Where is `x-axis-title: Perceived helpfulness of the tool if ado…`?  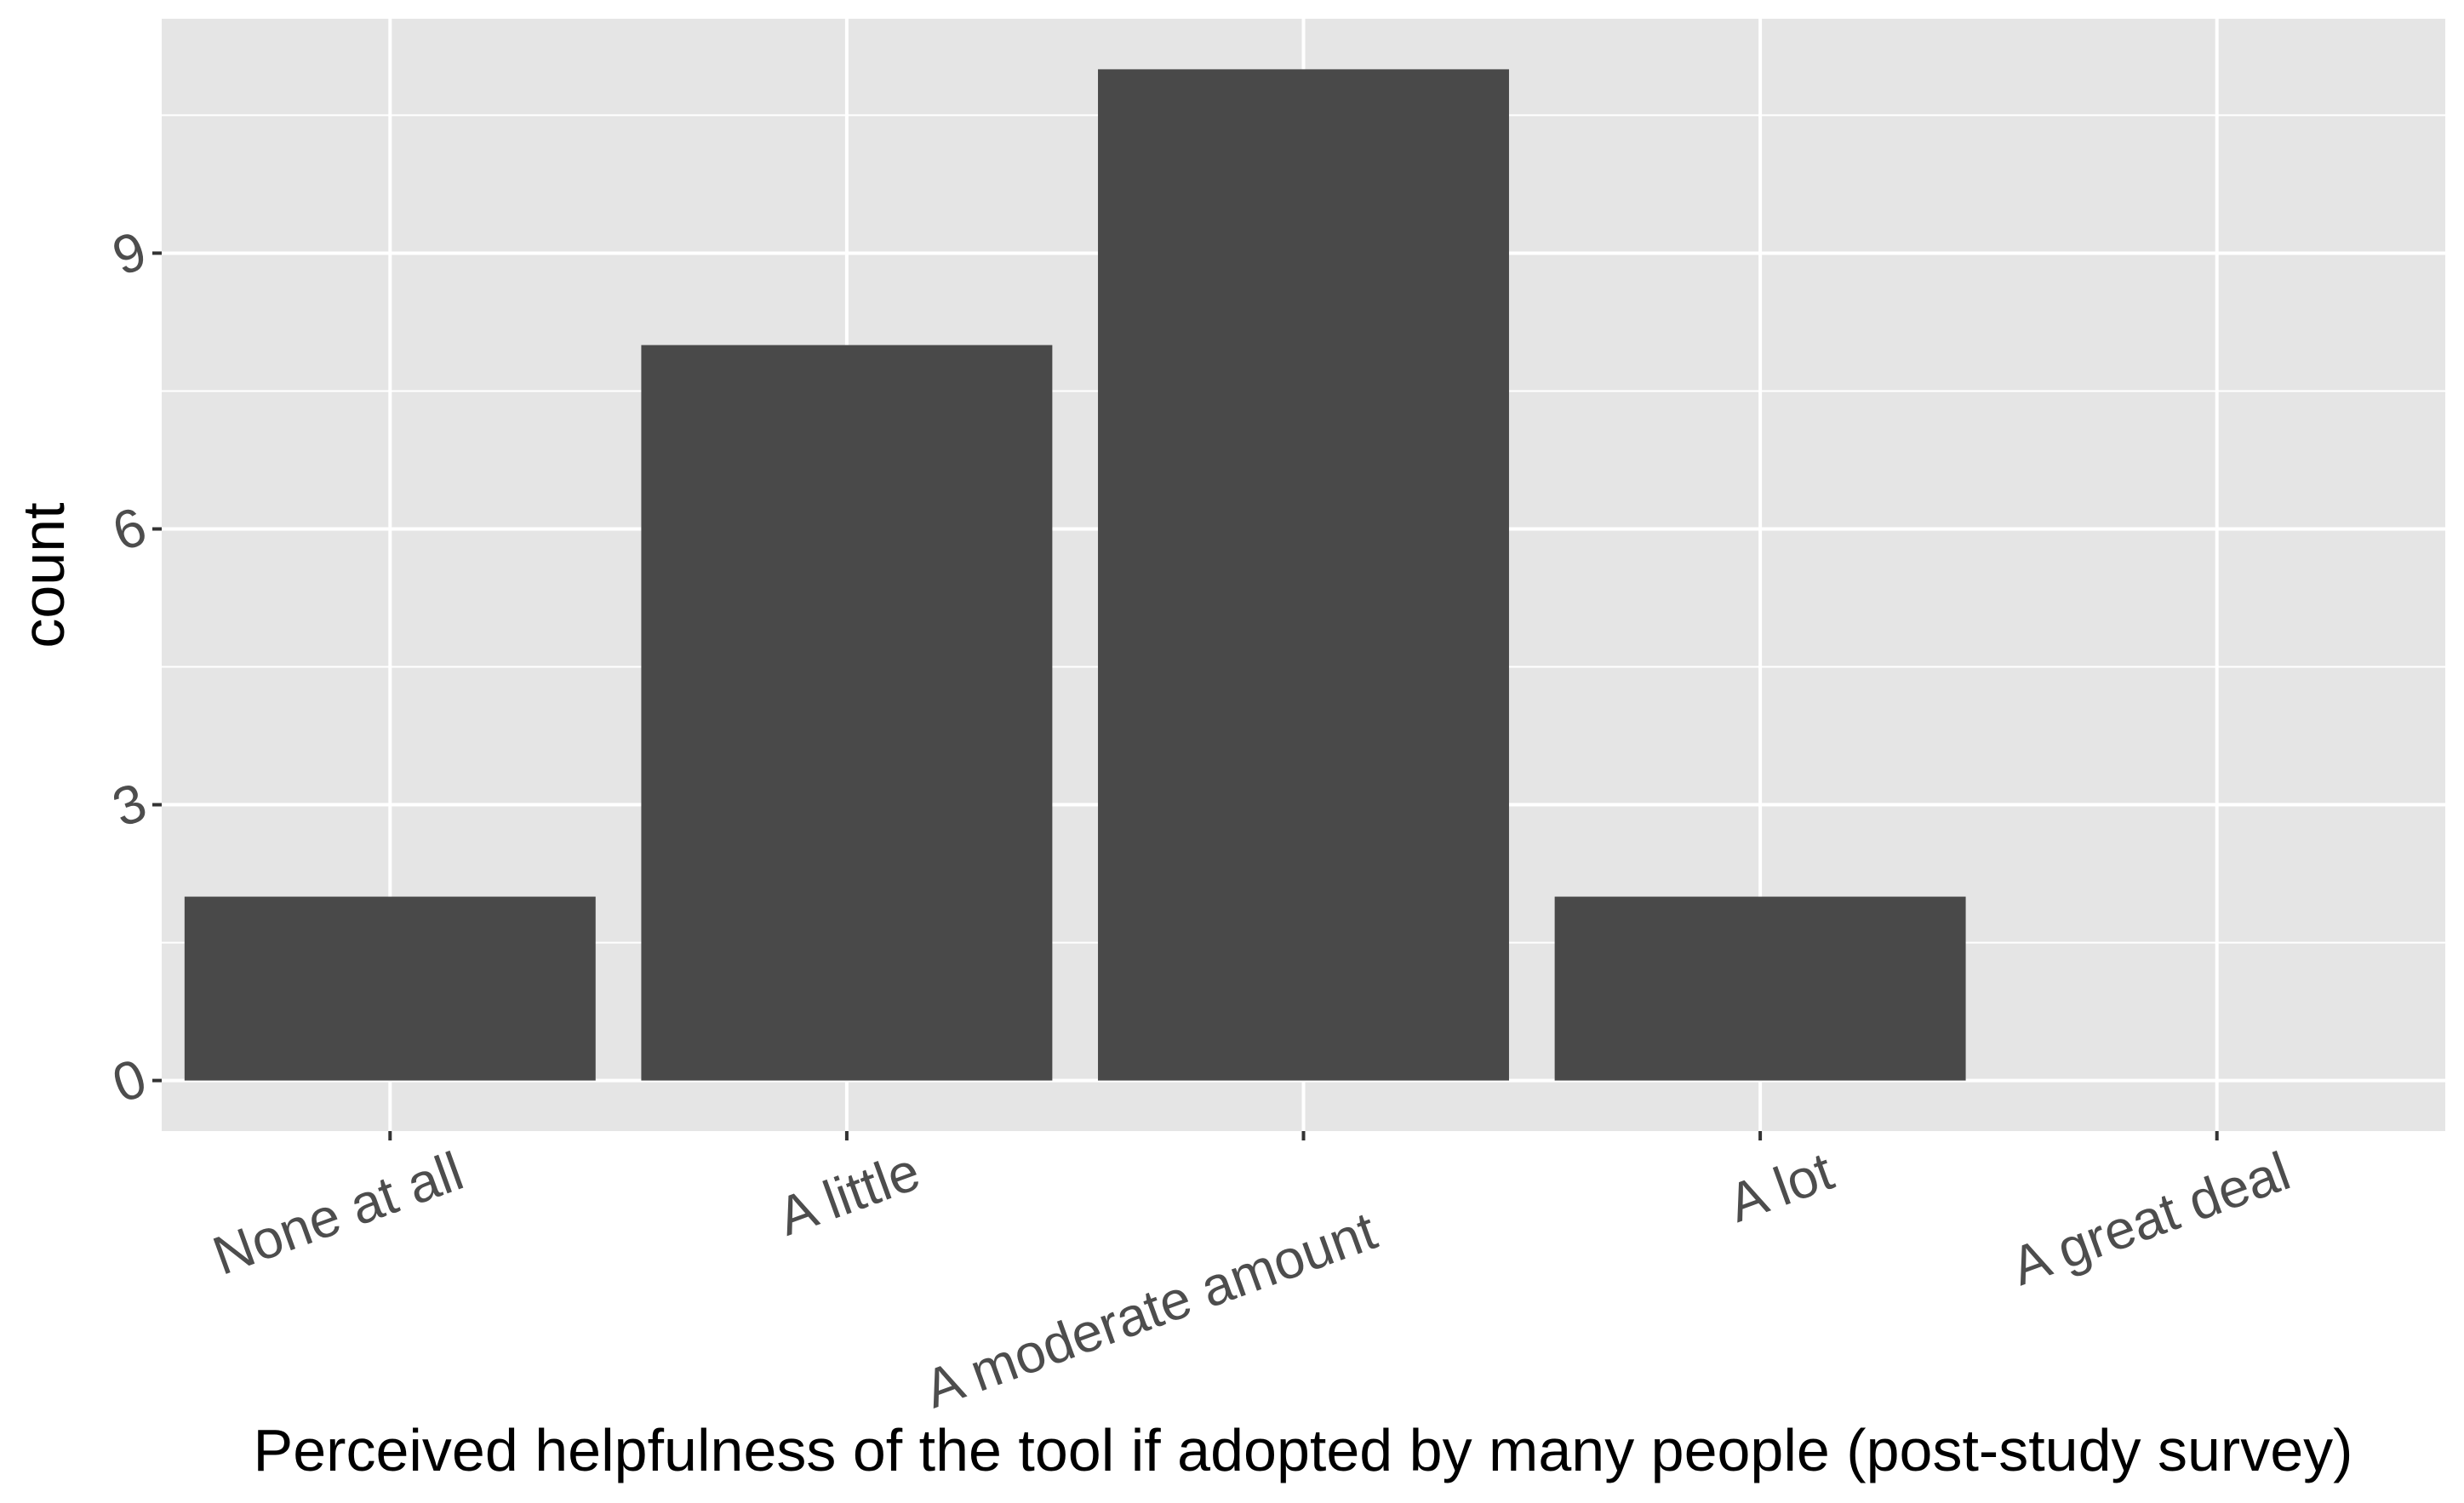 x-axis-title: Perceived helpfulness of the tool if ado… is located at coordinates (1303, 1450).